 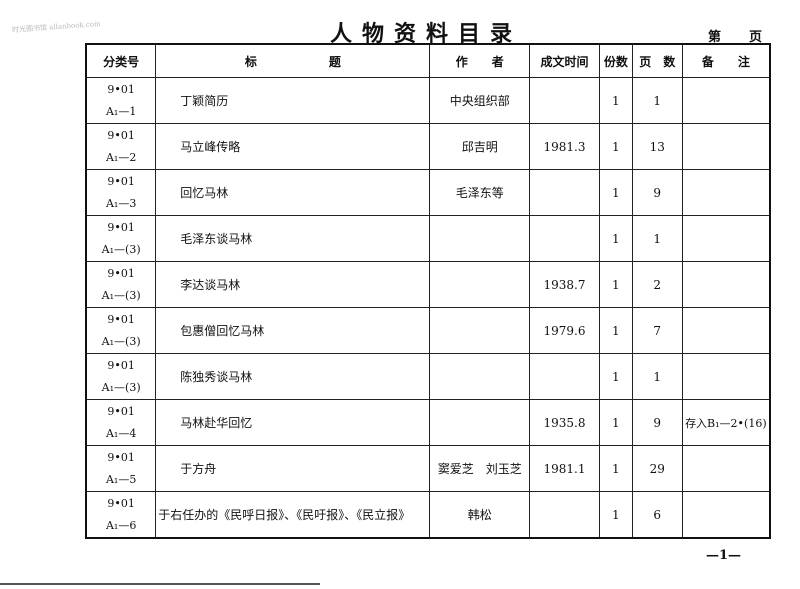 I want to click on table-row: 9•01 A₁—5 于方舟 窦爱芝 刘玉芝 1981.1 1 29, so click(x=428, y=468).